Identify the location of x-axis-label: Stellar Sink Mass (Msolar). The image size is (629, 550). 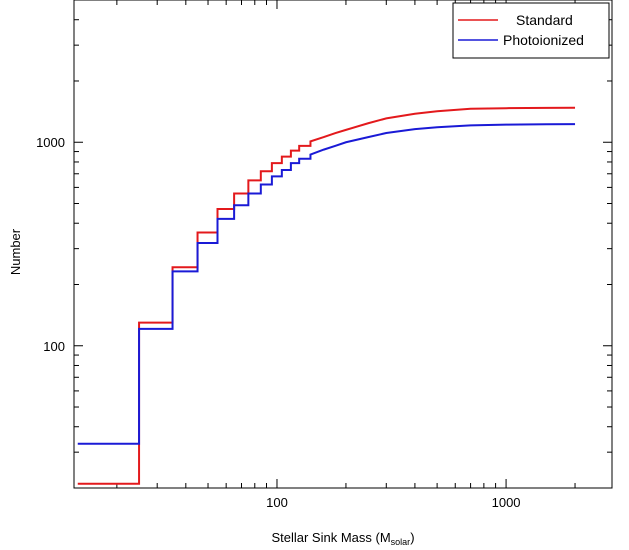
(342, 538).